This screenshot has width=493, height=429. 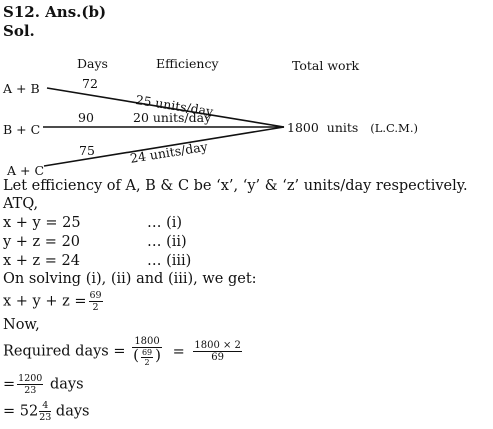 I want to click on required-days-fraction-1: 1800 (69 2), so click(x=147, y=351).